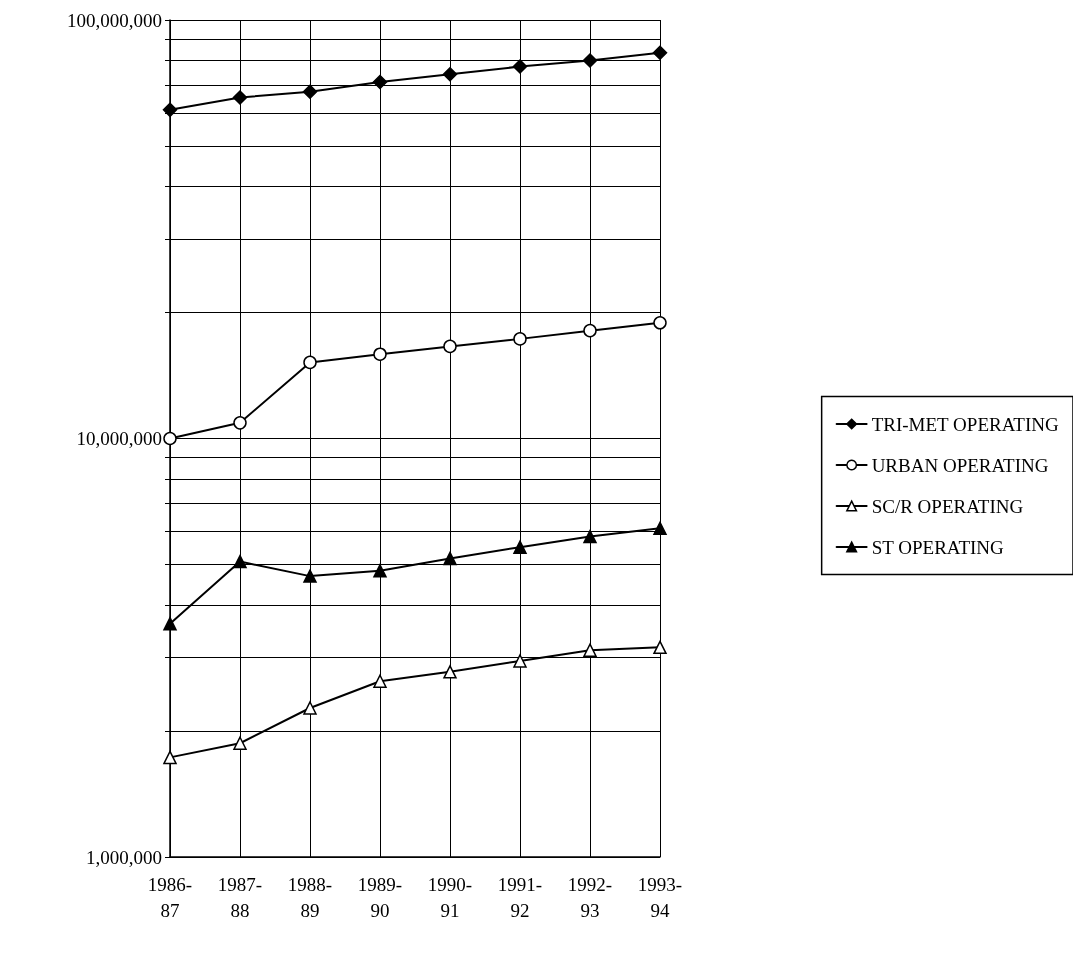  What do you see at coordinates (114, 20) in the screenshot?
I see `y-tick-label: 100,000,000` at bounding box center [114, 20].